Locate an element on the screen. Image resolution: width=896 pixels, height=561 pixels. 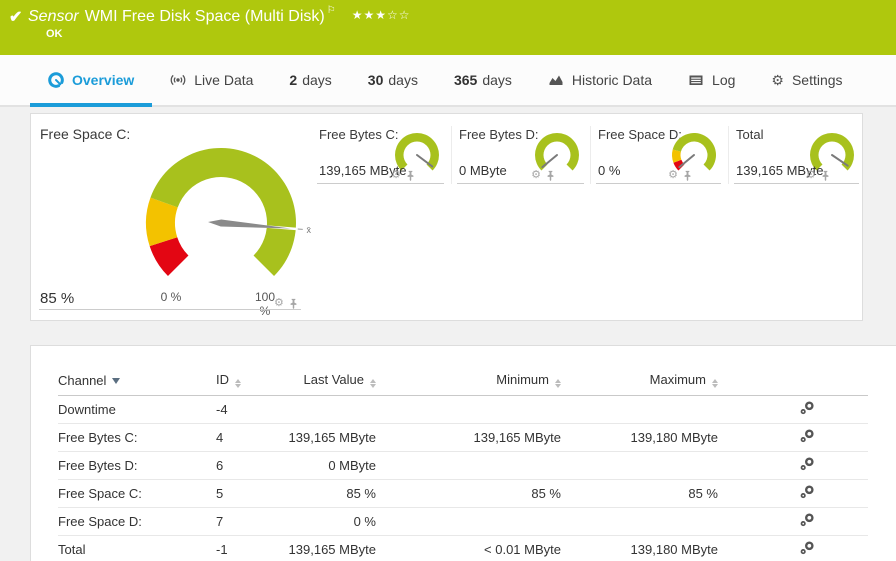
id-cell: 6 is located at coordinates (247, 465).